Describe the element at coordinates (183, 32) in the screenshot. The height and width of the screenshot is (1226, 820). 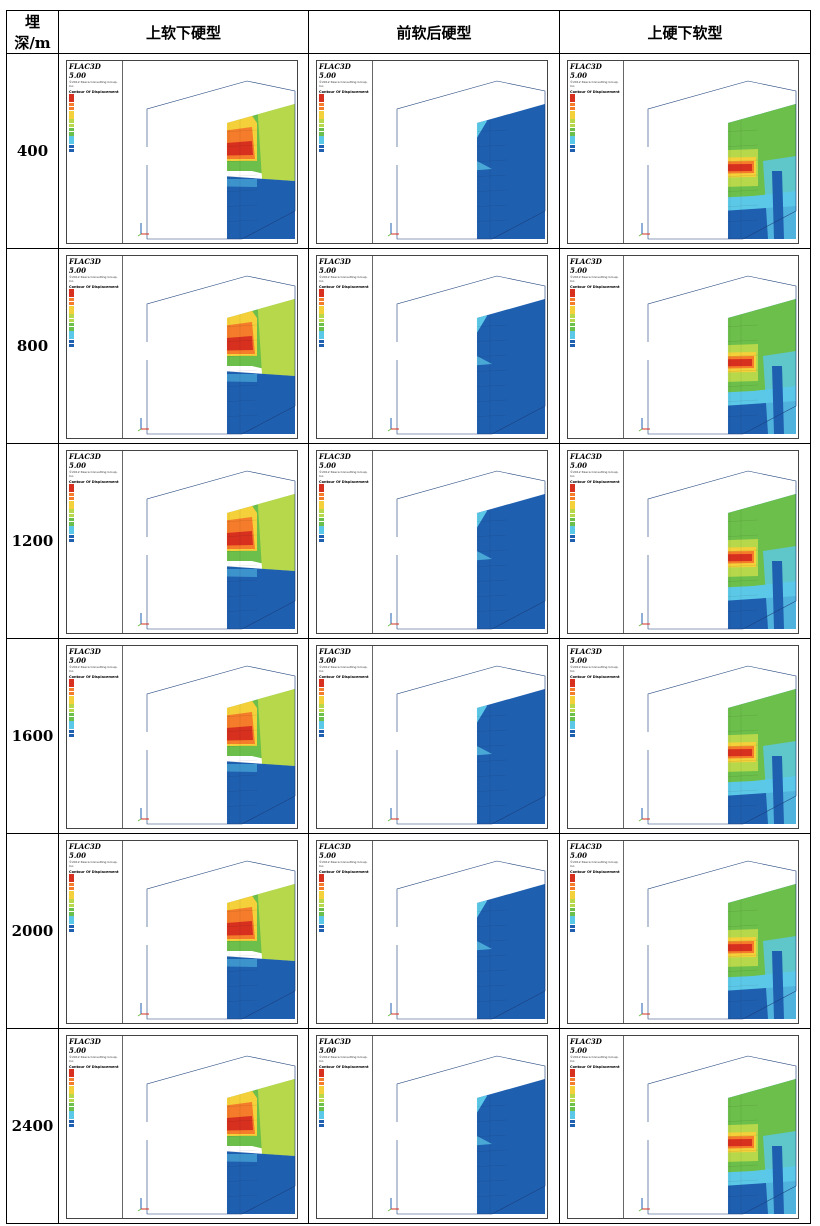
I see `column-header-upper-soft-lower-hard: 上软下硬型` at that location.